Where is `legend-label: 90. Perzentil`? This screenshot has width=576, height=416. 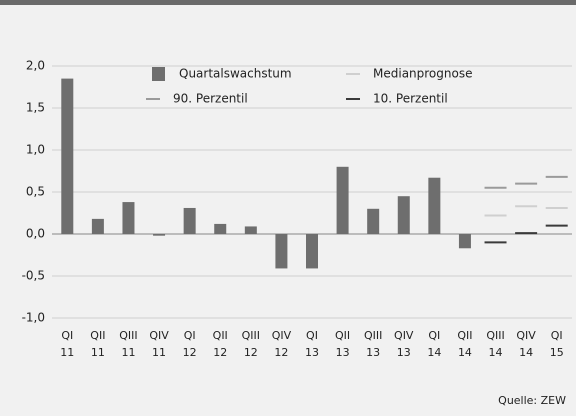 legend-label: 90. Perzentil is located at coordinates (210, 99).